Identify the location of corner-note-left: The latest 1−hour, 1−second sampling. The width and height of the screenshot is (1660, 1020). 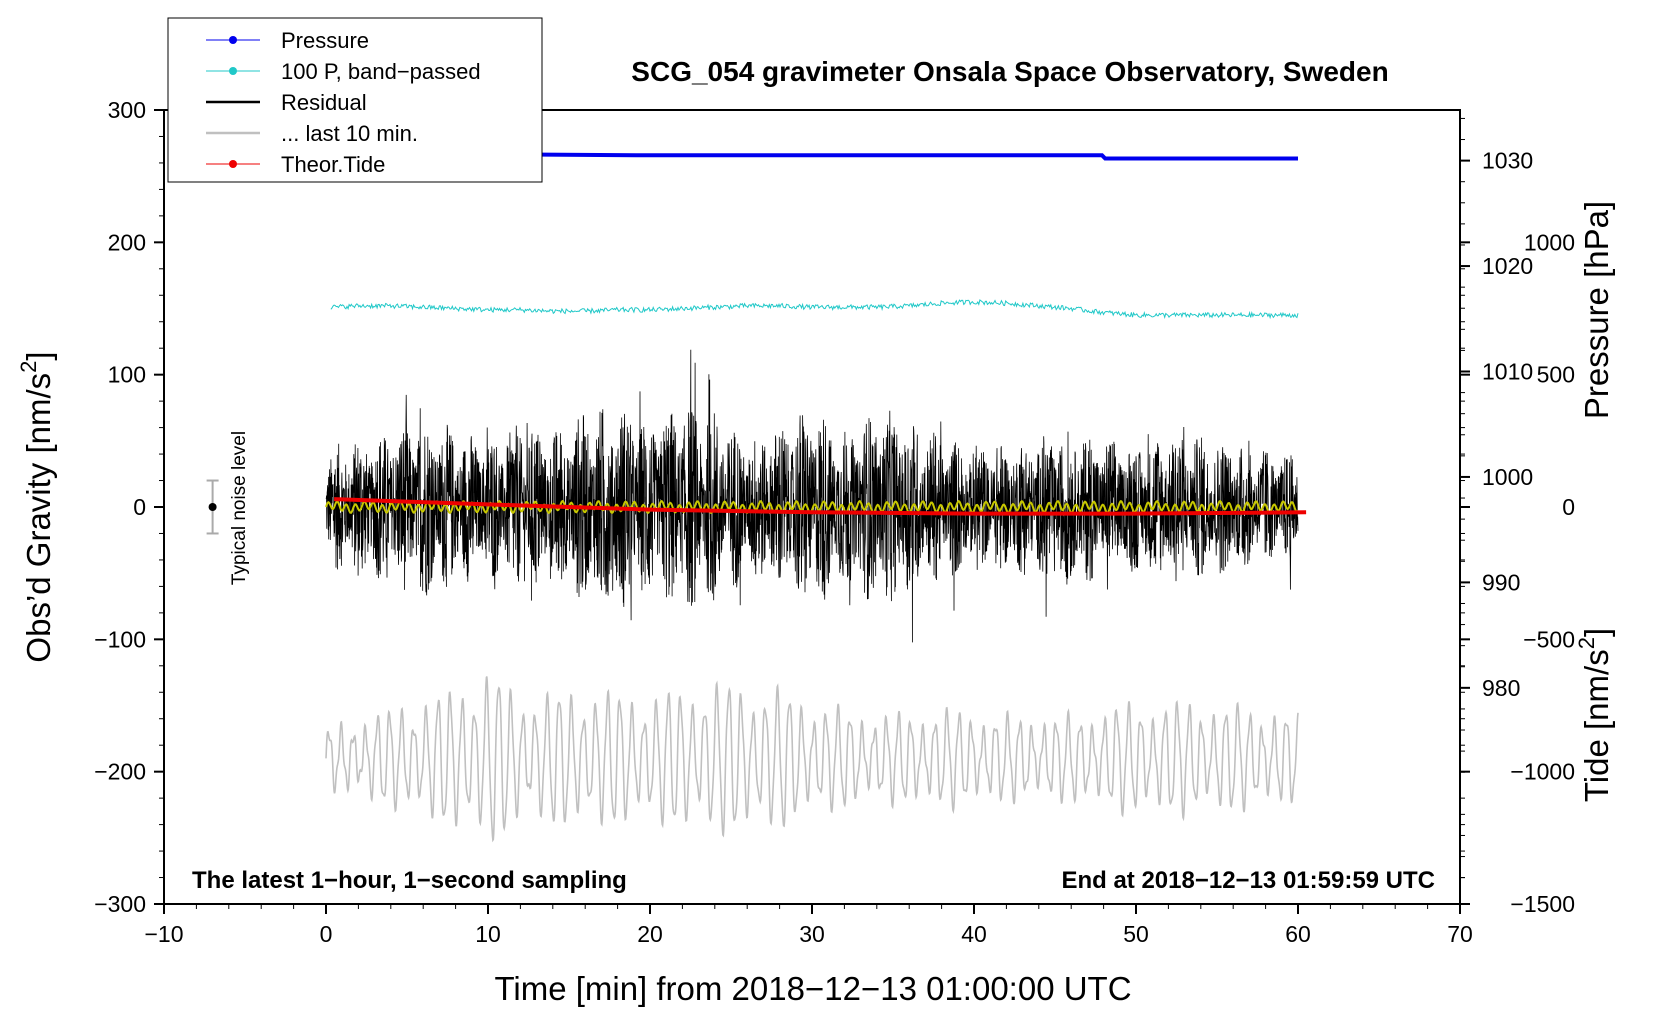
(409, 880).